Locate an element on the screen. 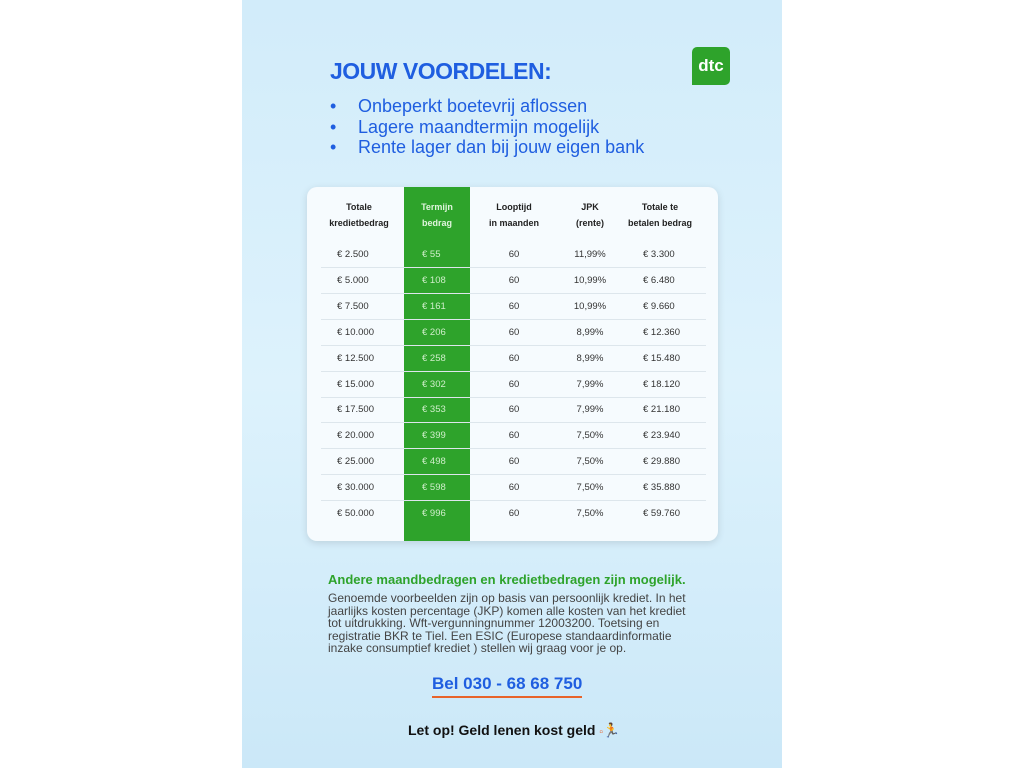  table-row: € 20.000 € 399 60 7,50% € 23.940 is located at coordinates (512, 436).